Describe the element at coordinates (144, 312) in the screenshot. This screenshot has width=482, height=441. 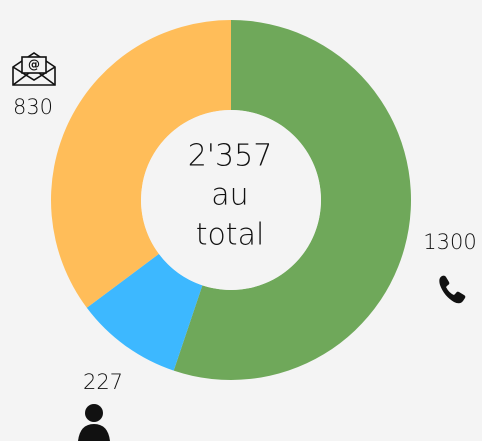
I see `slice` at that location.